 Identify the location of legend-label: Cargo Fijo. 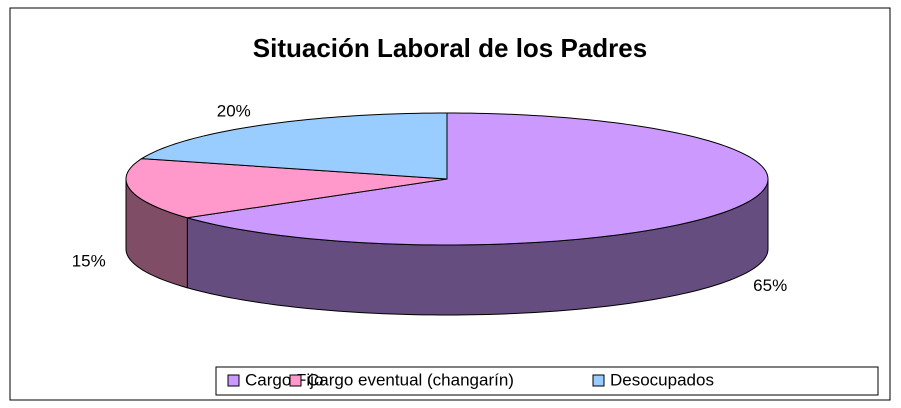
(284, 379).